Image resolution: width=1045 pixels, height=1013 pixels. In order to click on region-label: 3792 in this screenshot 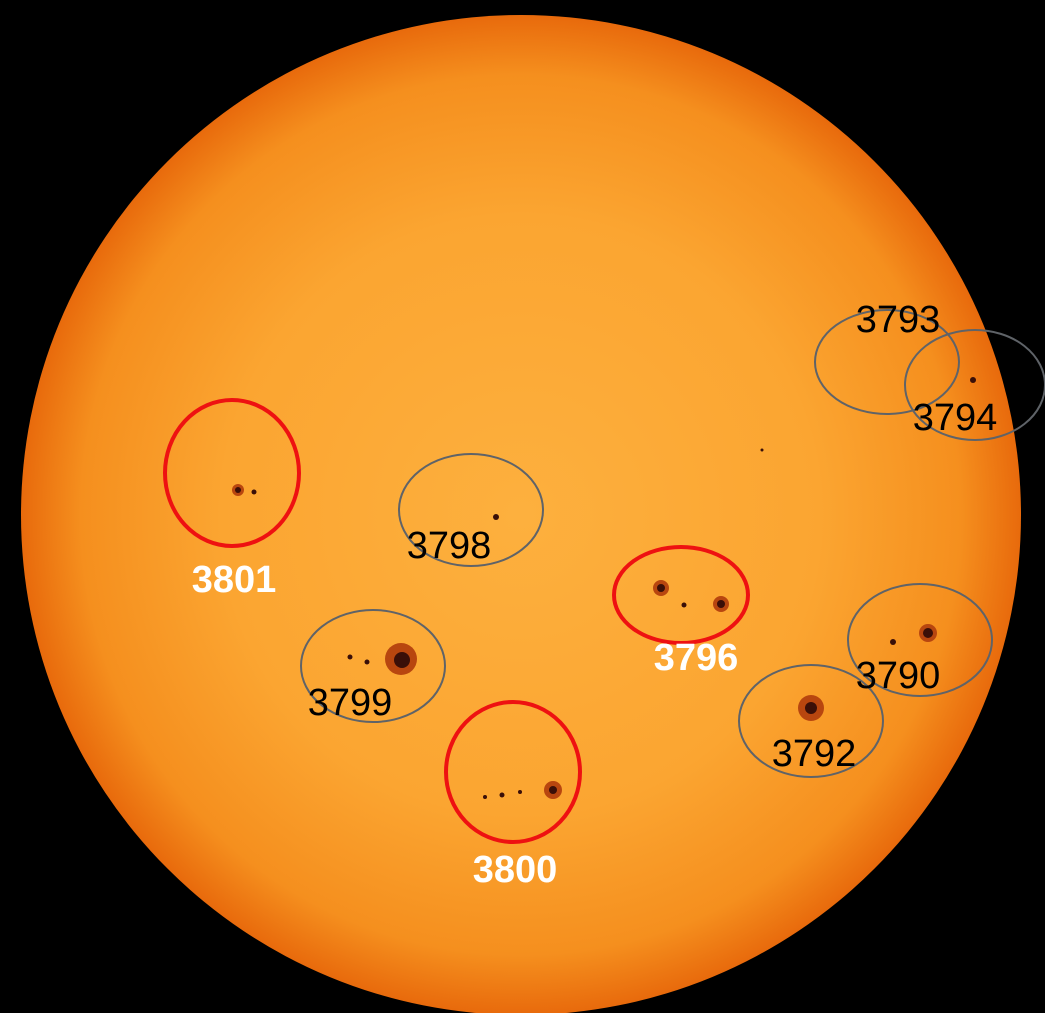, I will do `click(814, 754)`.